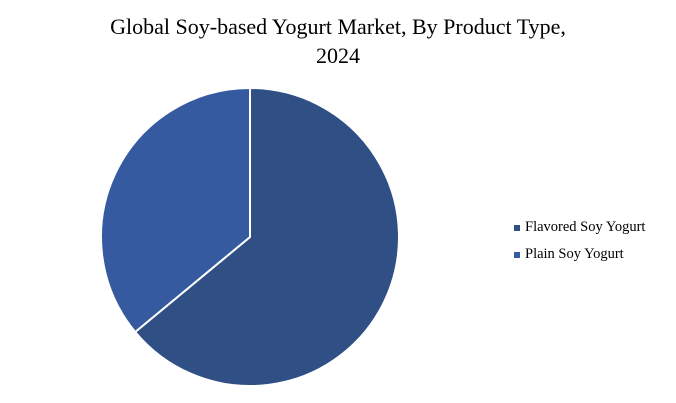  I want to click on legend-item-plain: Plain Soy Yogurt, so click(579, 254).